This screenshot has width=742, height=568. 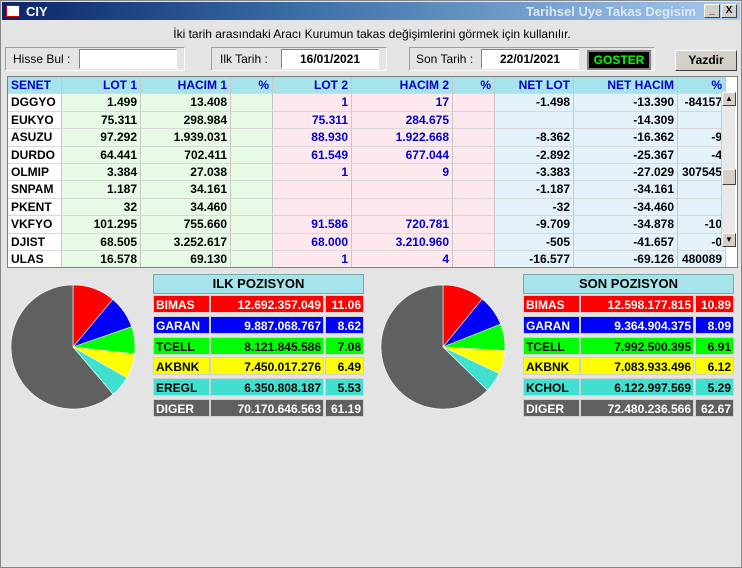 I want to click on table-cell: -27.029, so click(x=626, y=173).